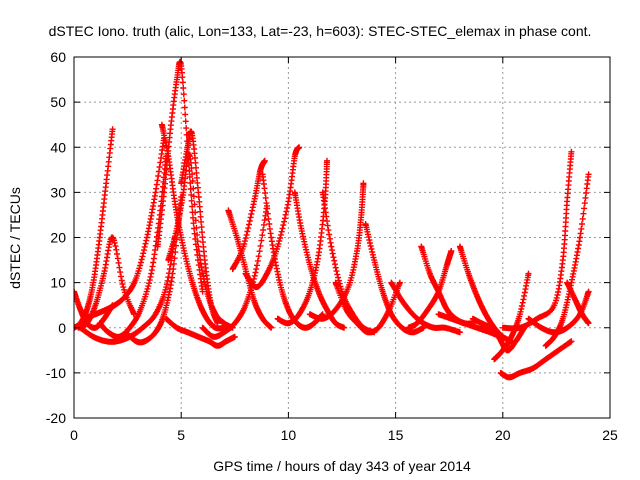 The height and width of the screenshot is (480, 640). I want to click on y-tick-label: 40, so click(58, 147).